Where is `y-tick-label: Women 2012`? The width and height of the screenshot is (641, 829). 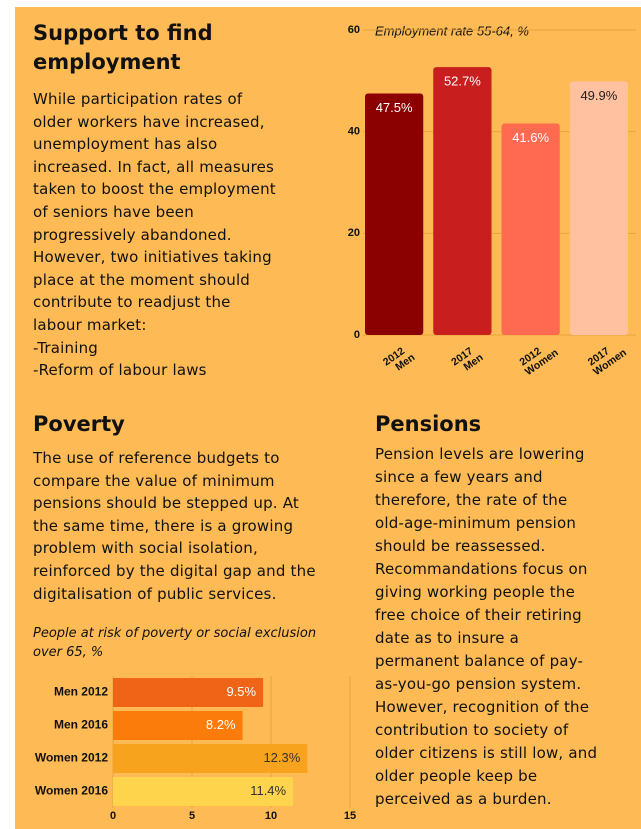 y-tick-label: Women 2012 is located at coordinates (71, 758).